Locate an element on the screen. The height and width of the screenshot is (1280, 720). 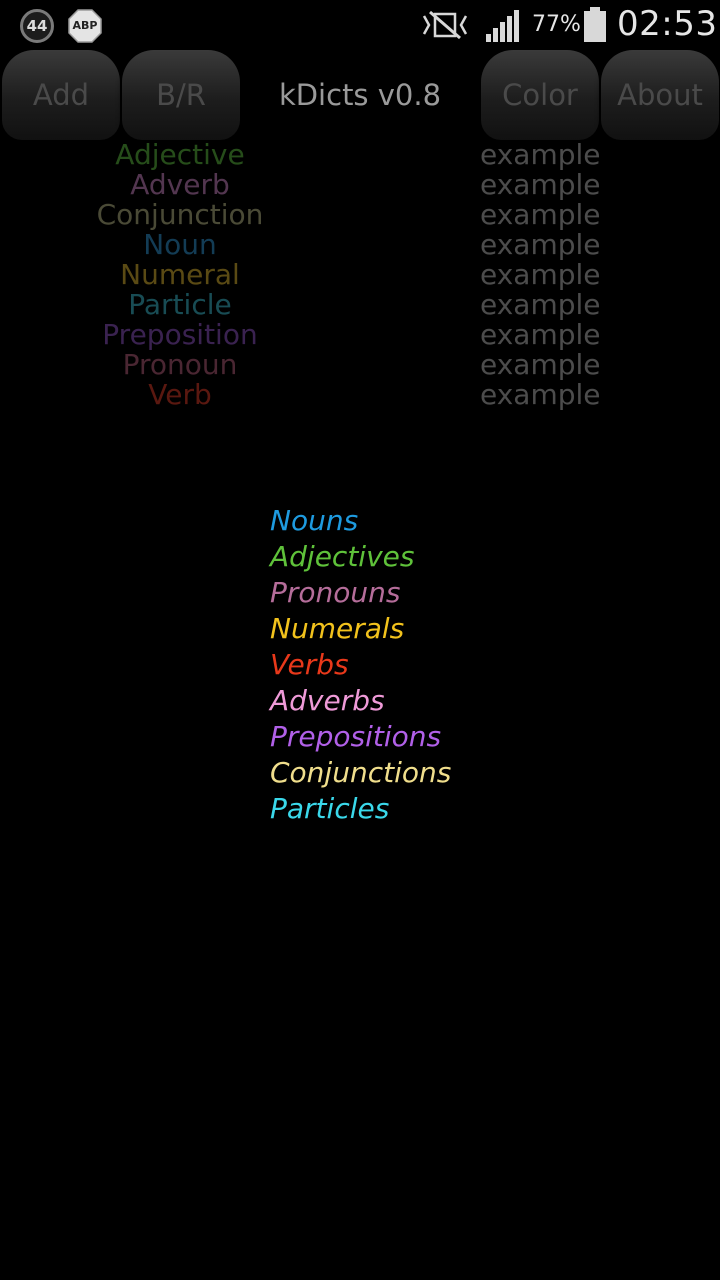
legend-row: Adjective example is located at coordinates (360, 155).